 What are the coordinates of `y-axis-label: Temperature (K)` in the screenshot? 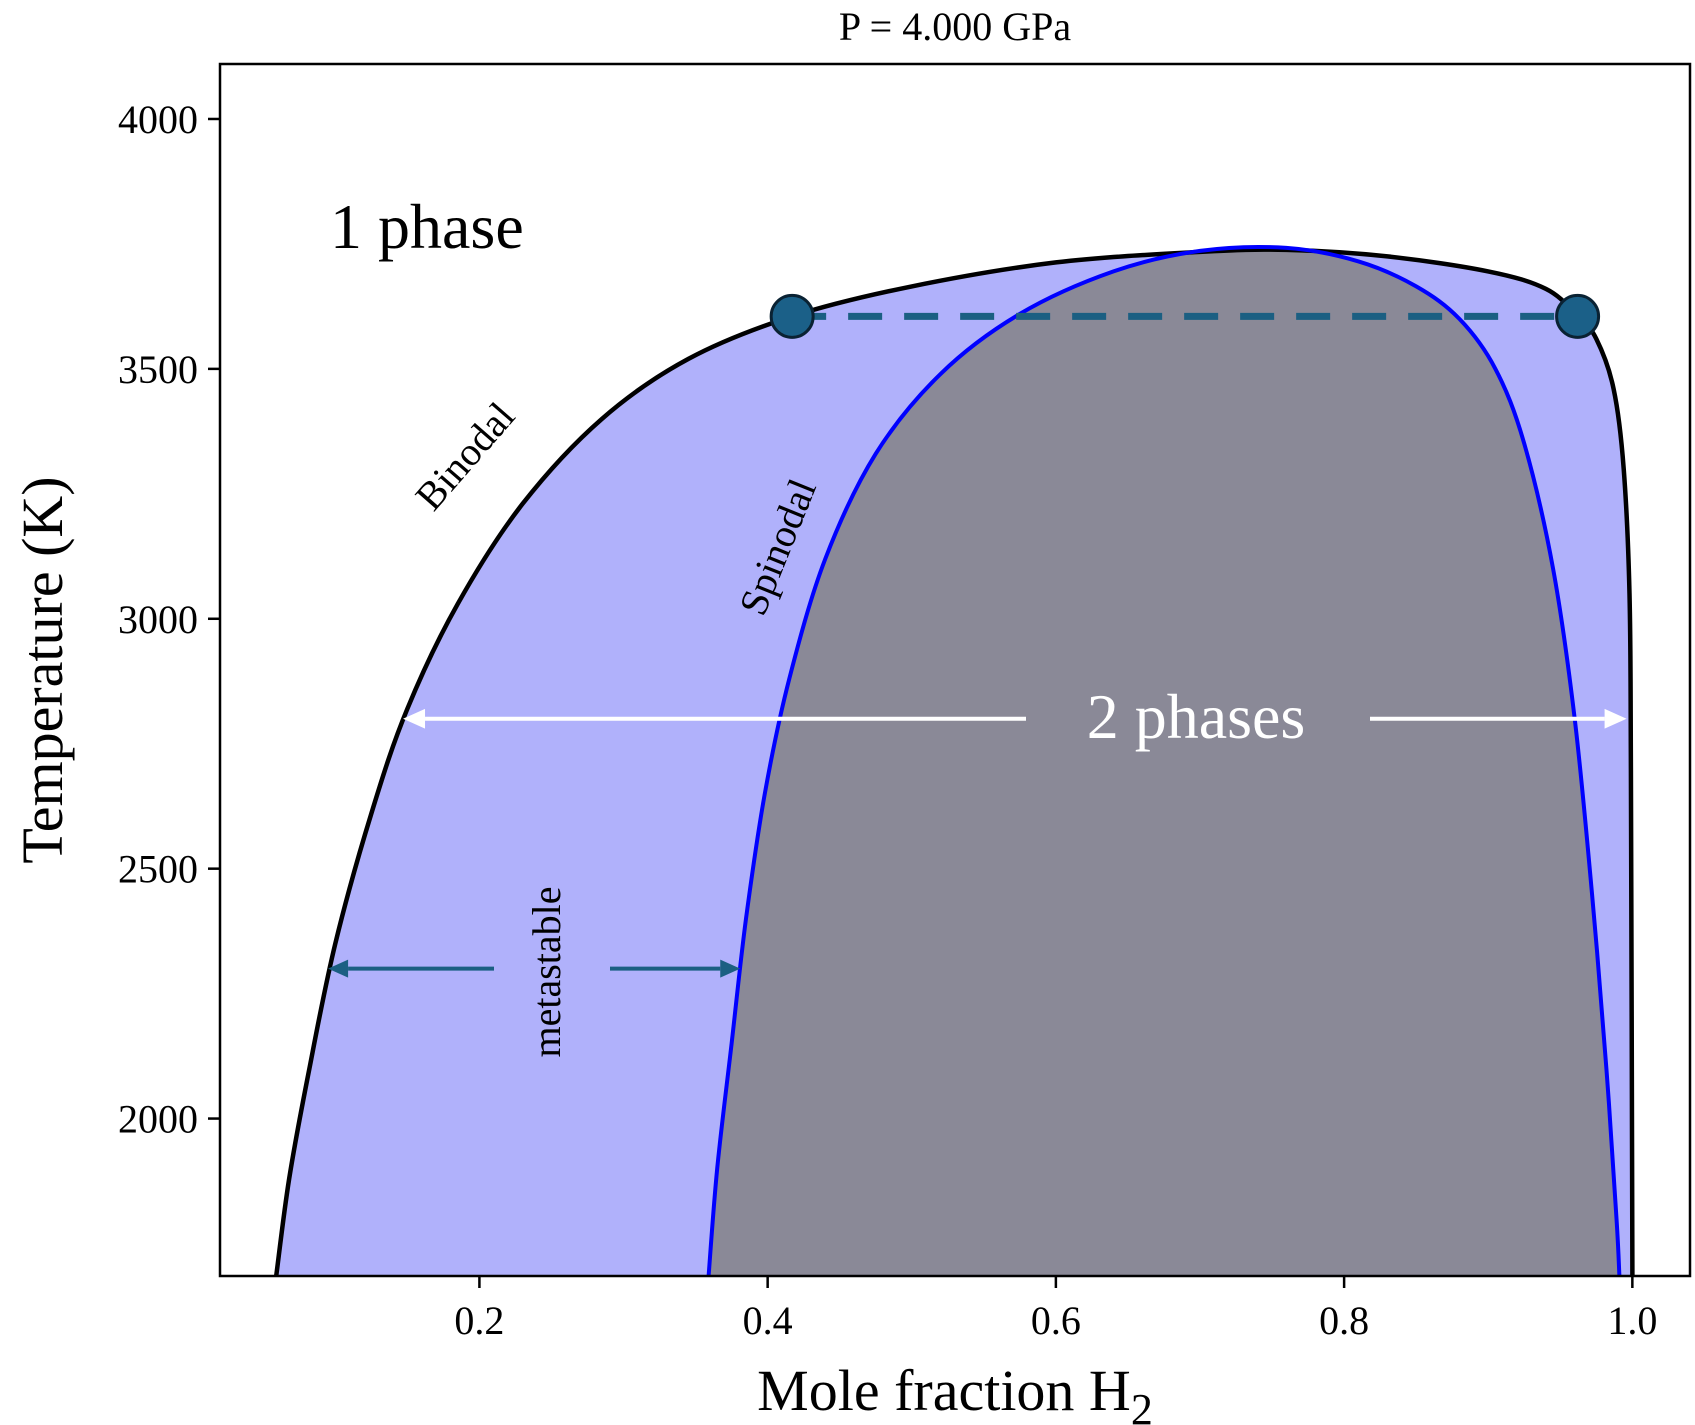 It's located at (42, 669).